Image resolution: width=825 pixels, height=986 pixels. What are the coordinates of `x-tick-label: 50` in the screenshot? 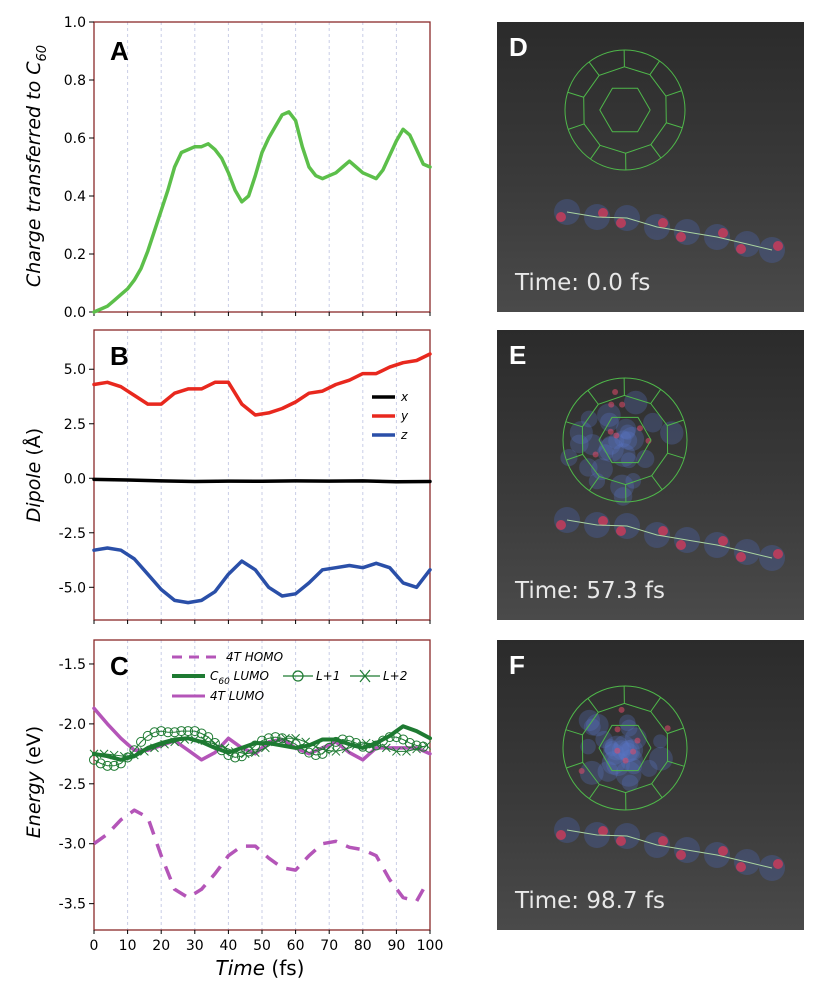 It's located at (262, 946).